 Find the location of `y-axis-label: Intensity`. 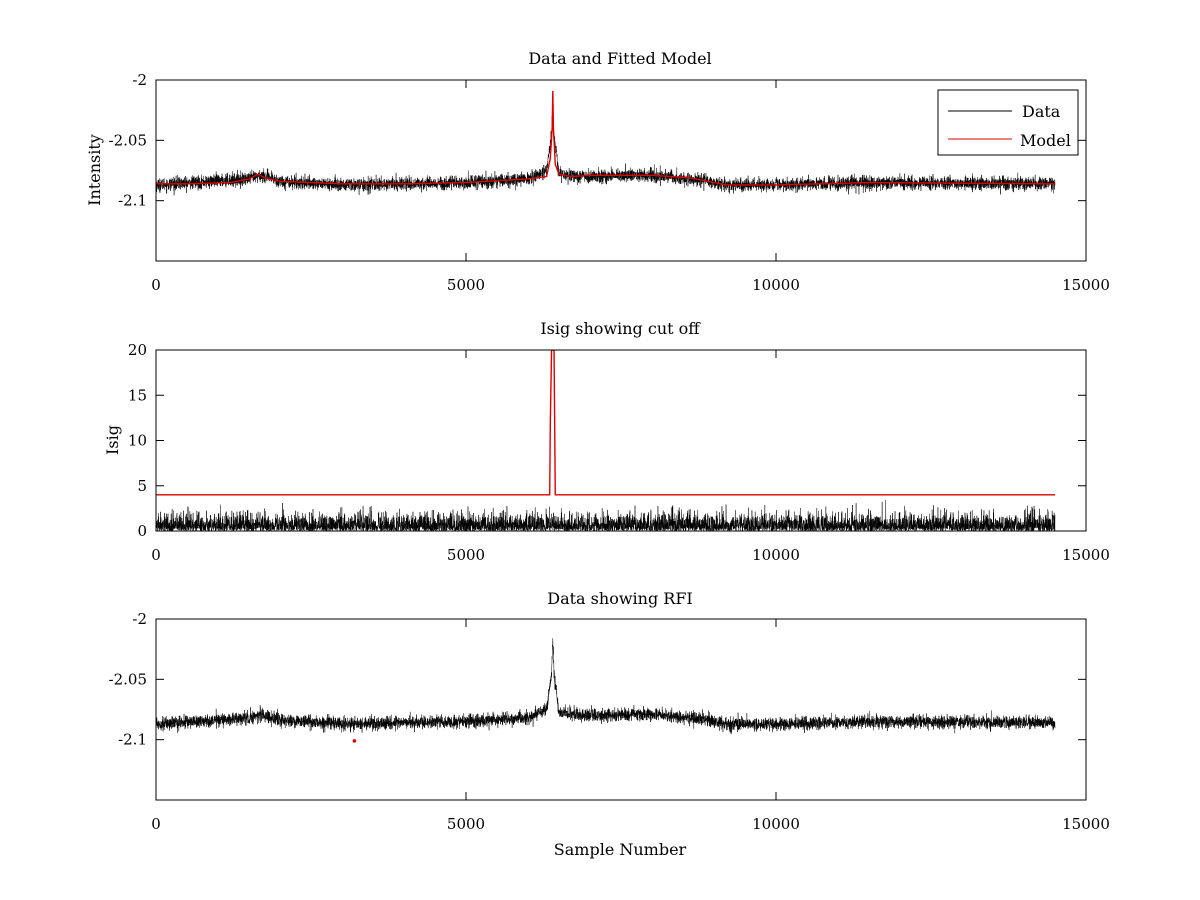

y-axis-label: Intensity is located at coordinates (94, 170).